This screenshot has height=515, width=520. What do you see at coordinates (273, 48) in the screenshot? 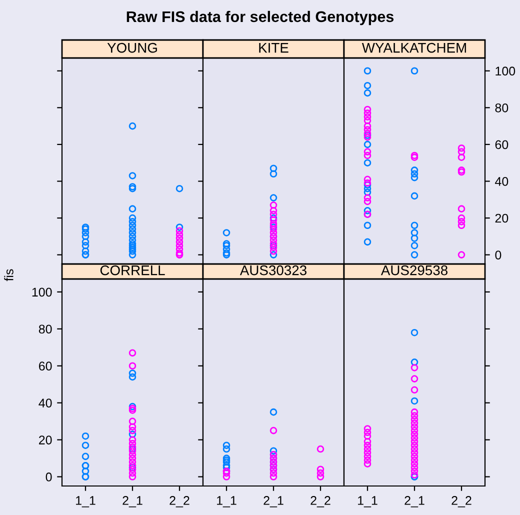
I see `chart-title: KITE` at bounding box center [273, 48].